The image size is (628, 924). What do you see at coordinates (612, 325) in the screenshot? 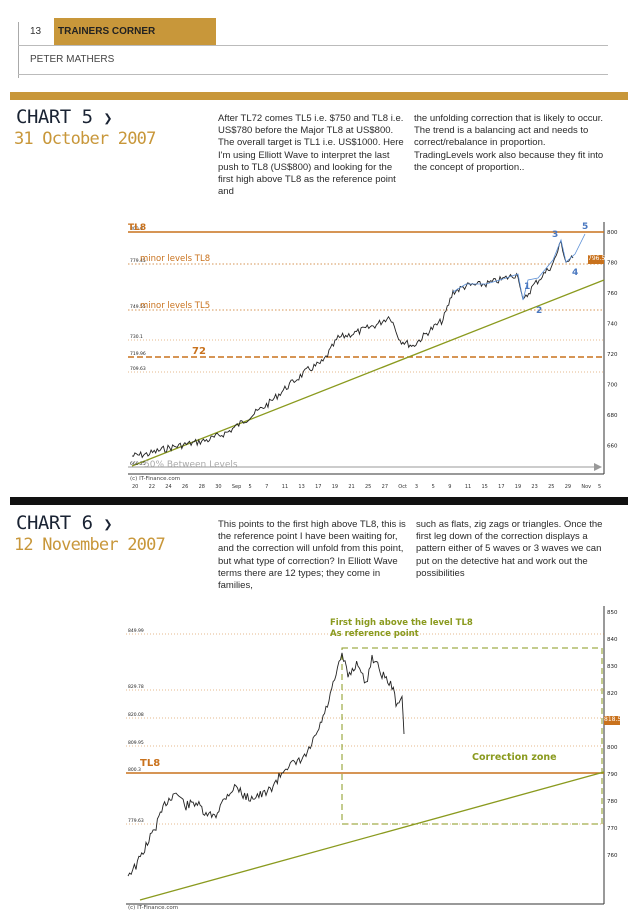
I see `y-tick-label: 740` at bounding box center [612, 325].